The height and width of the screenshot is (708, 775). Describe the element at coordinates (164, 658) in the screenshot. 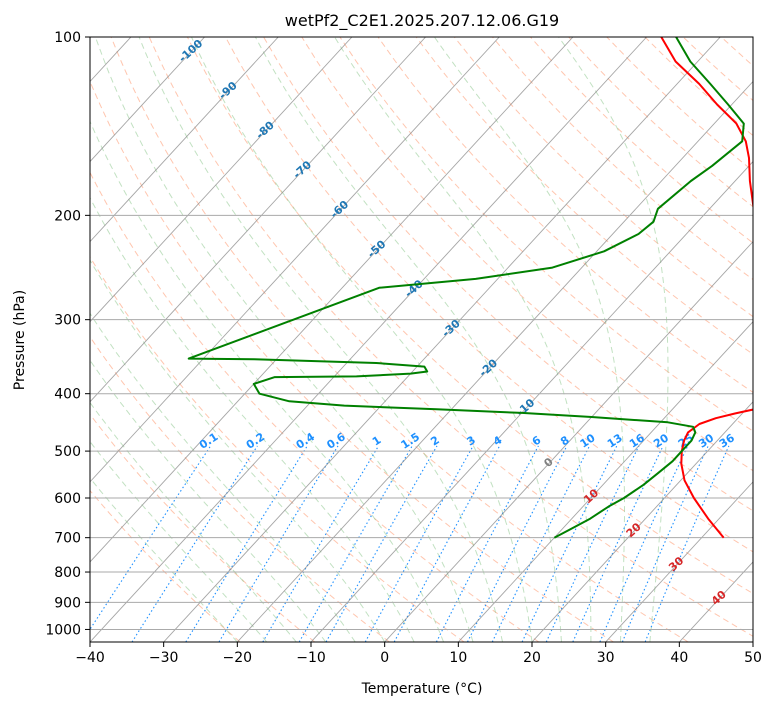

I see `x-tick-label: −30` at that location.